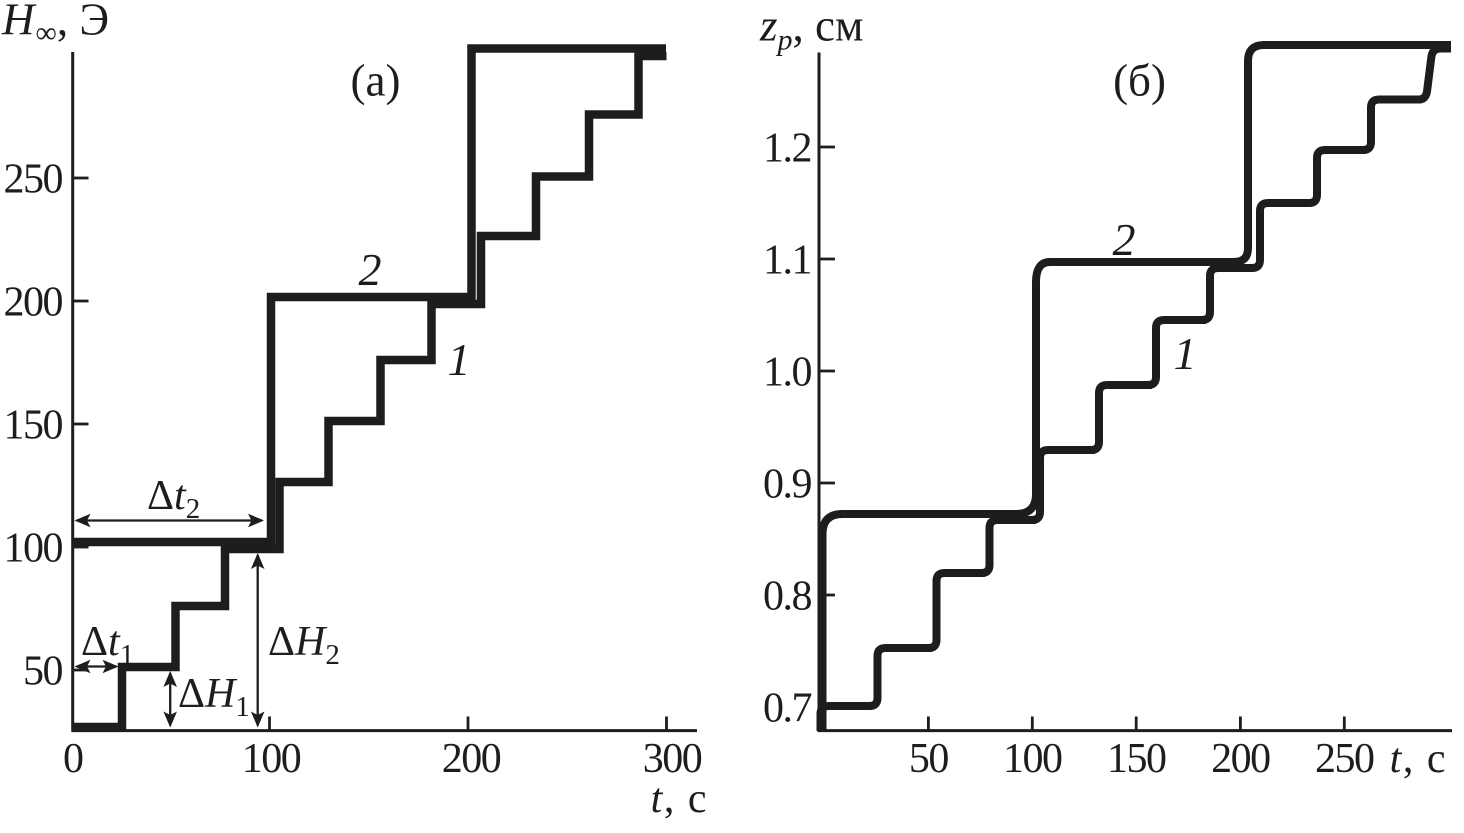 This screenshot has width=1464, height=833. I want to click on svg-text: zp, см, so click(811, 29).